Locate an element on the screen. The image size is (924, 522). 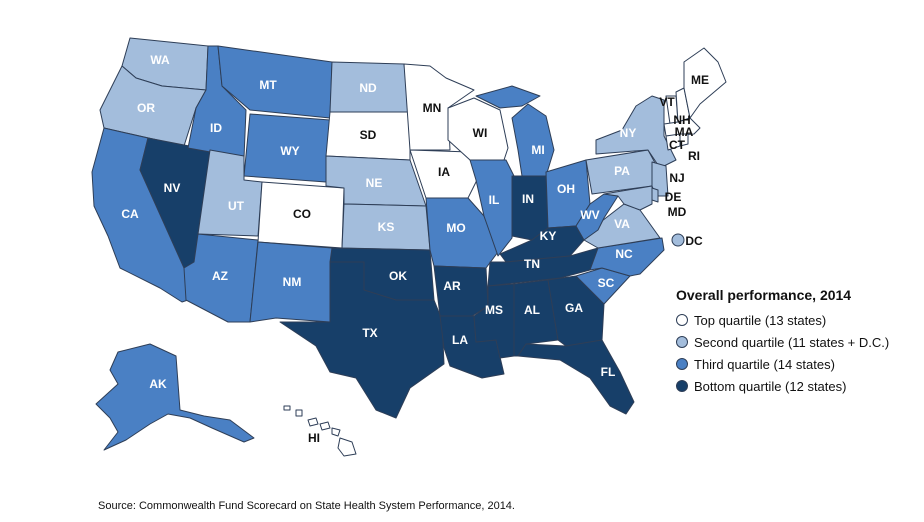
label-WI: WI is located at coordinates (480, 133).